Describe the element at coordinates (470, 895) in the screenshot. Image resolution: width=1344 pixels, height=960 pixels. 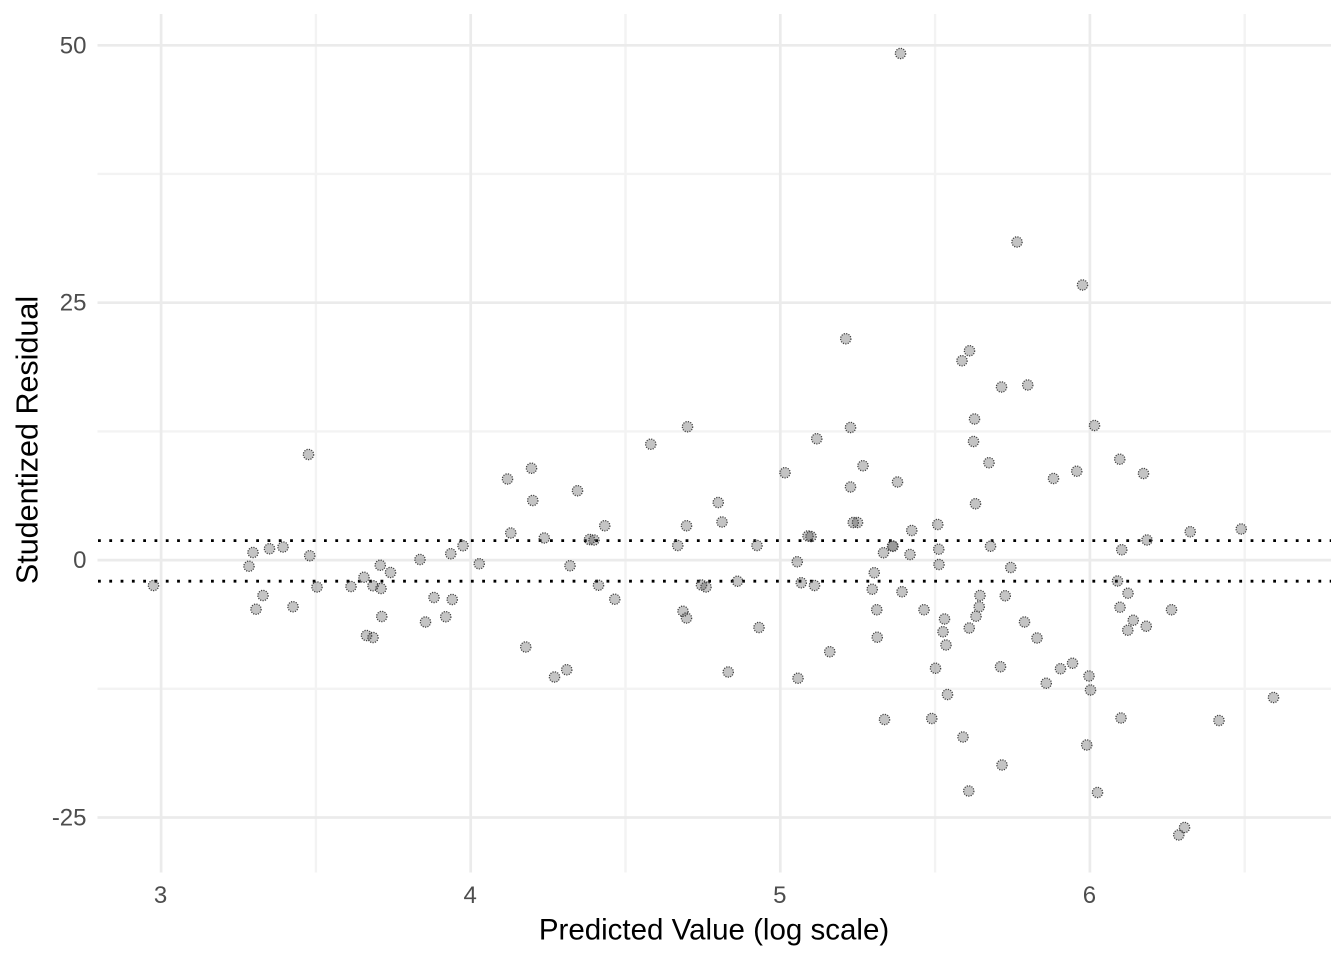
I see `svg-text: 4` at that location.